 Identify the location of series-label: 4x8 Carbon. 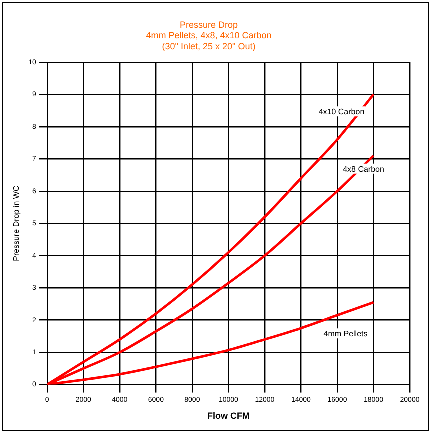
(363, 169).